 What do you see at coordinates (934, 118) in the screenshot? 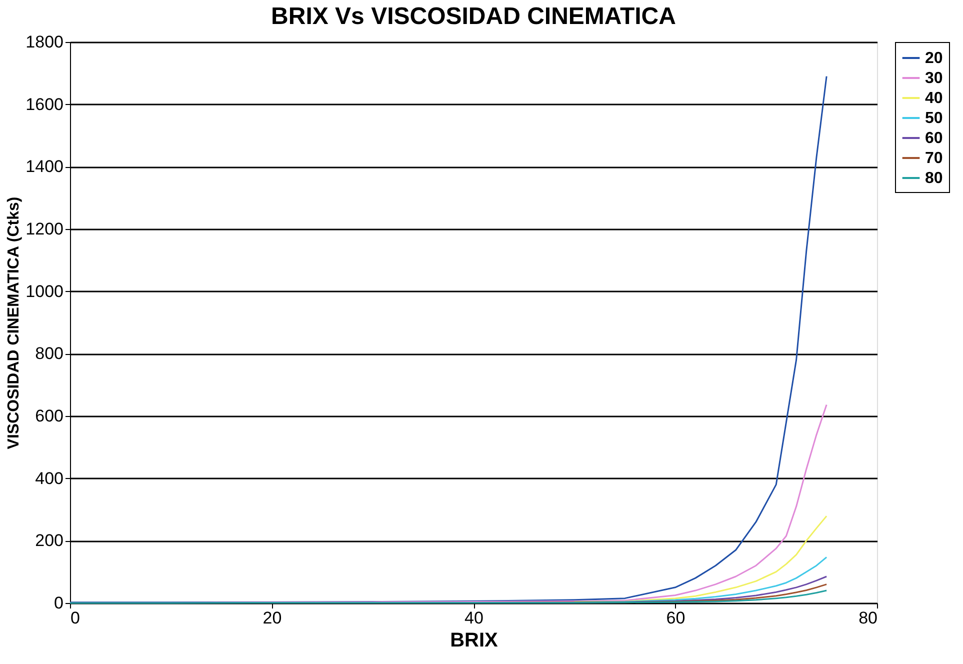
I see `legend-label: 50` at bounding box center [934, 118].